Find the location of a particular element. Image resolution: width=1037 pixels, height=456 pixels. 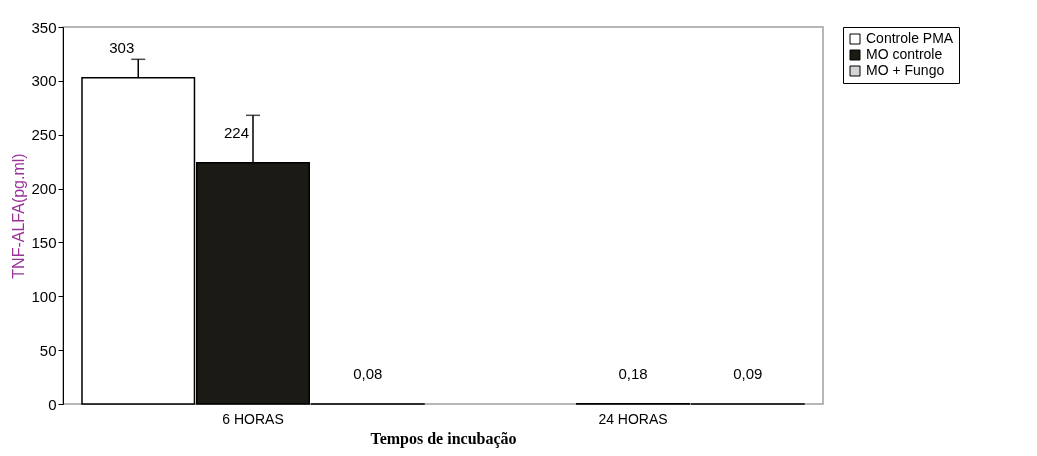

y-tick-label: 200 is located at coordinates (44, 189).